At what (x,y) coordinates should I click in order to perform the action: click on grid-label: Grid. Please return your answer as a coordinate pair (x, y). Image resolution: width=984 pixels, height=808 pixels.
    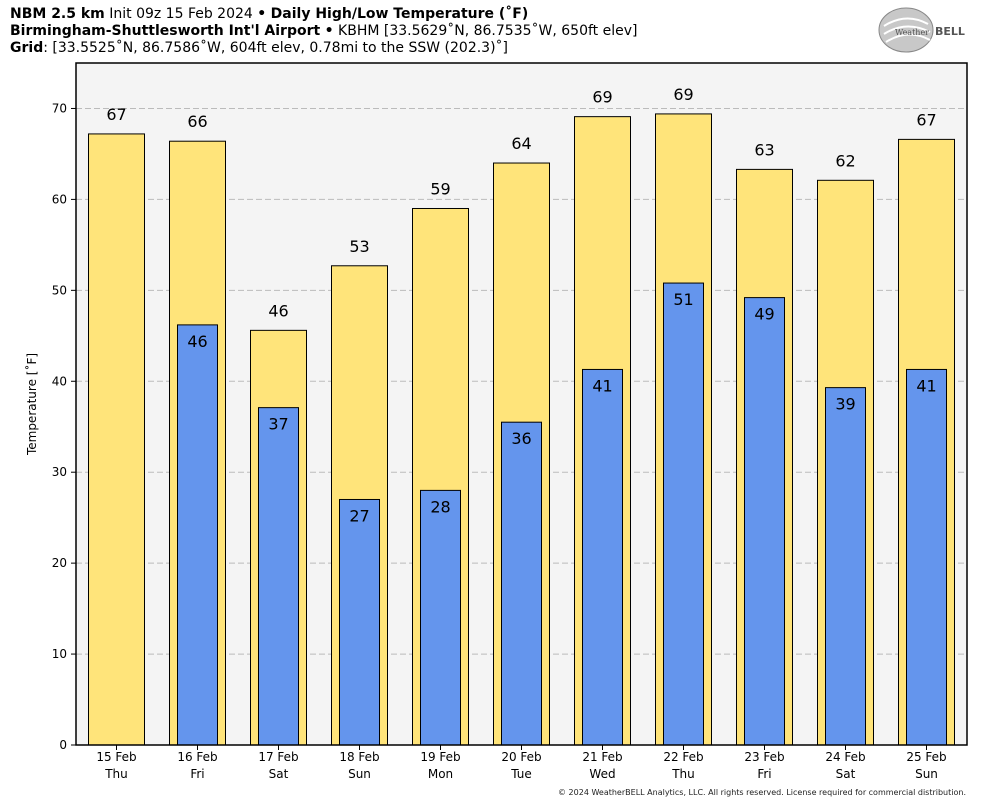
    Looking at the image, I should click on (27, 48).